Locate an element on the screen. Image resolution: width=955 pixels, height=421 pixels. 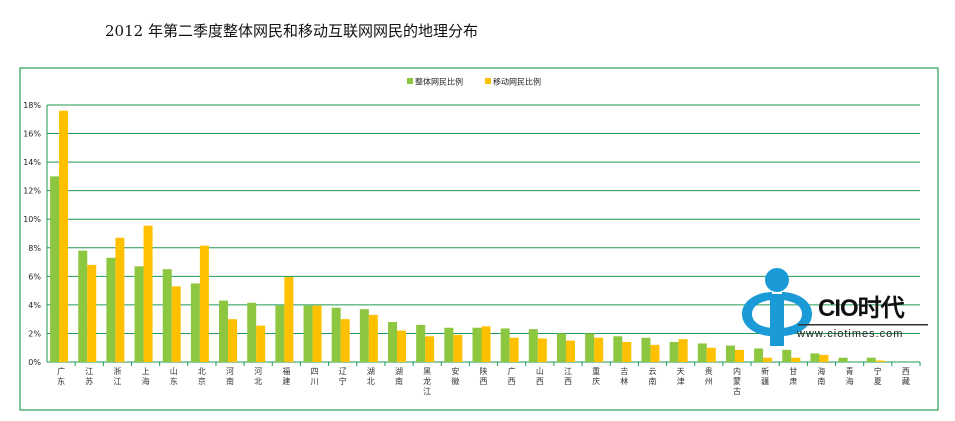
logo-url: www.ciotimes.com is located at coordinates (850, 334).